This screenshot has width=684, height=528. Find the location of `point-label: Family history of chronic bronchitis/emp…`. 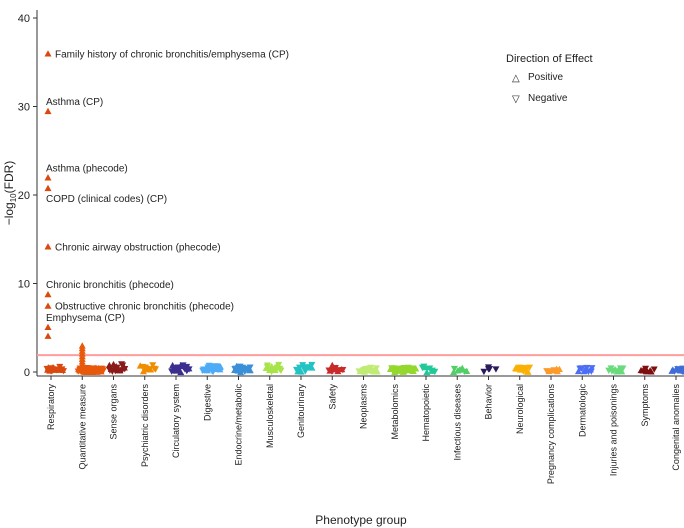

point-label: Family history of chronic bronchitis/emp… is located at coordinates (172, 54).